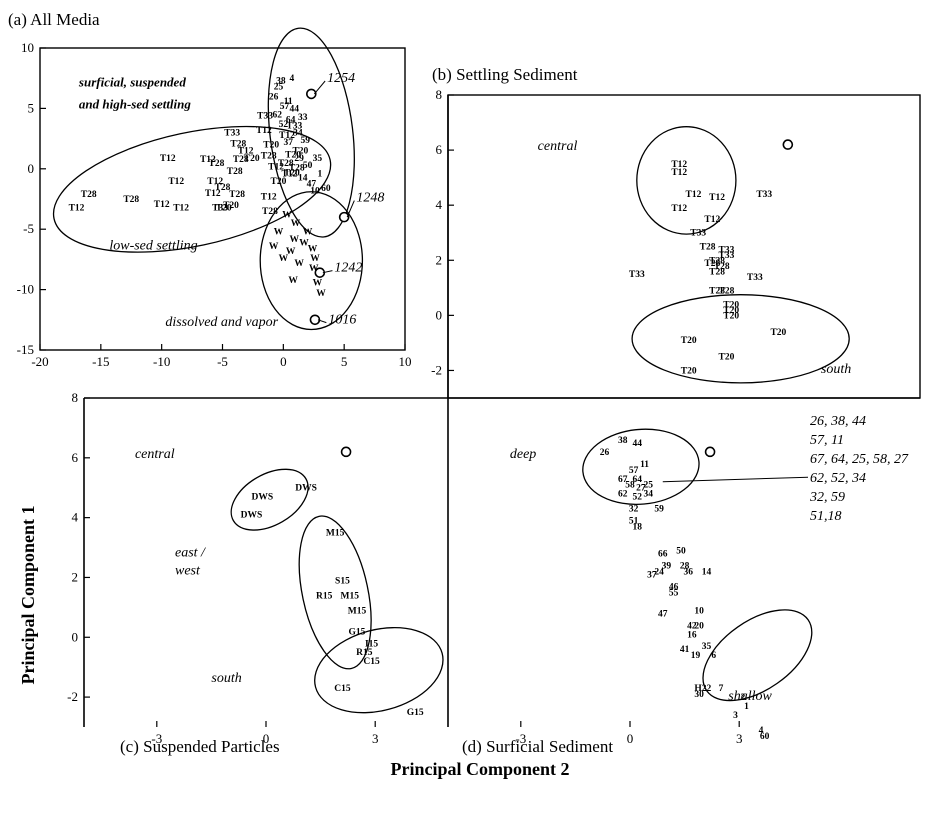  I want to click on data-point: 3, so click(735, 716).